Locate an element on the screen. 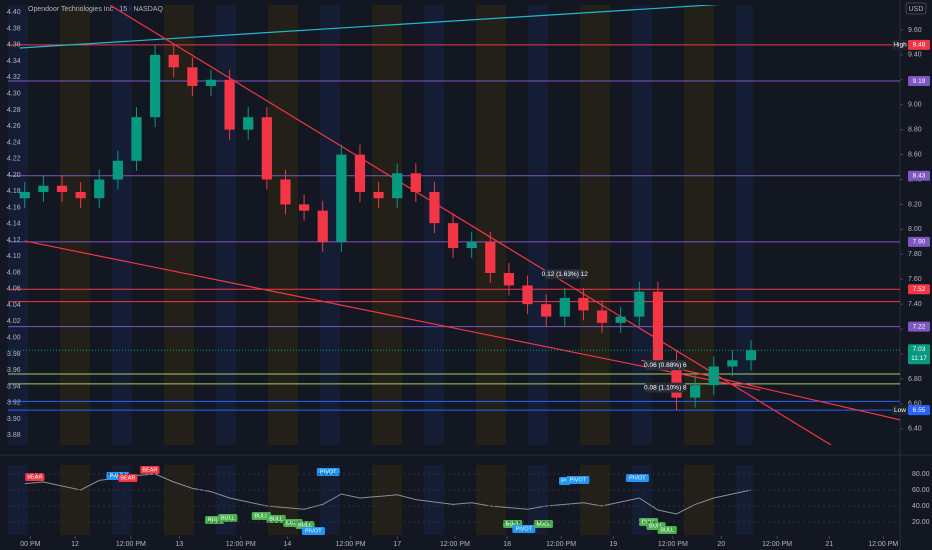 This screenshot has width=932, height=550. y2-tick-label: 4.34 is located at coordinates (14, 61).